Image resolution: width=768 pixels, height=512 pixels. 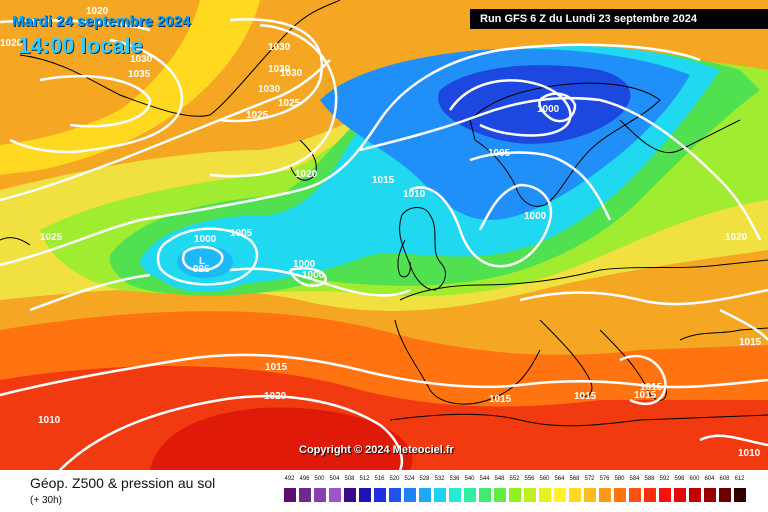 What do you see at coordinates (724, 479) in the screenshot?
I see `legend-tick-label: 608` at bounding box center [724, 479].